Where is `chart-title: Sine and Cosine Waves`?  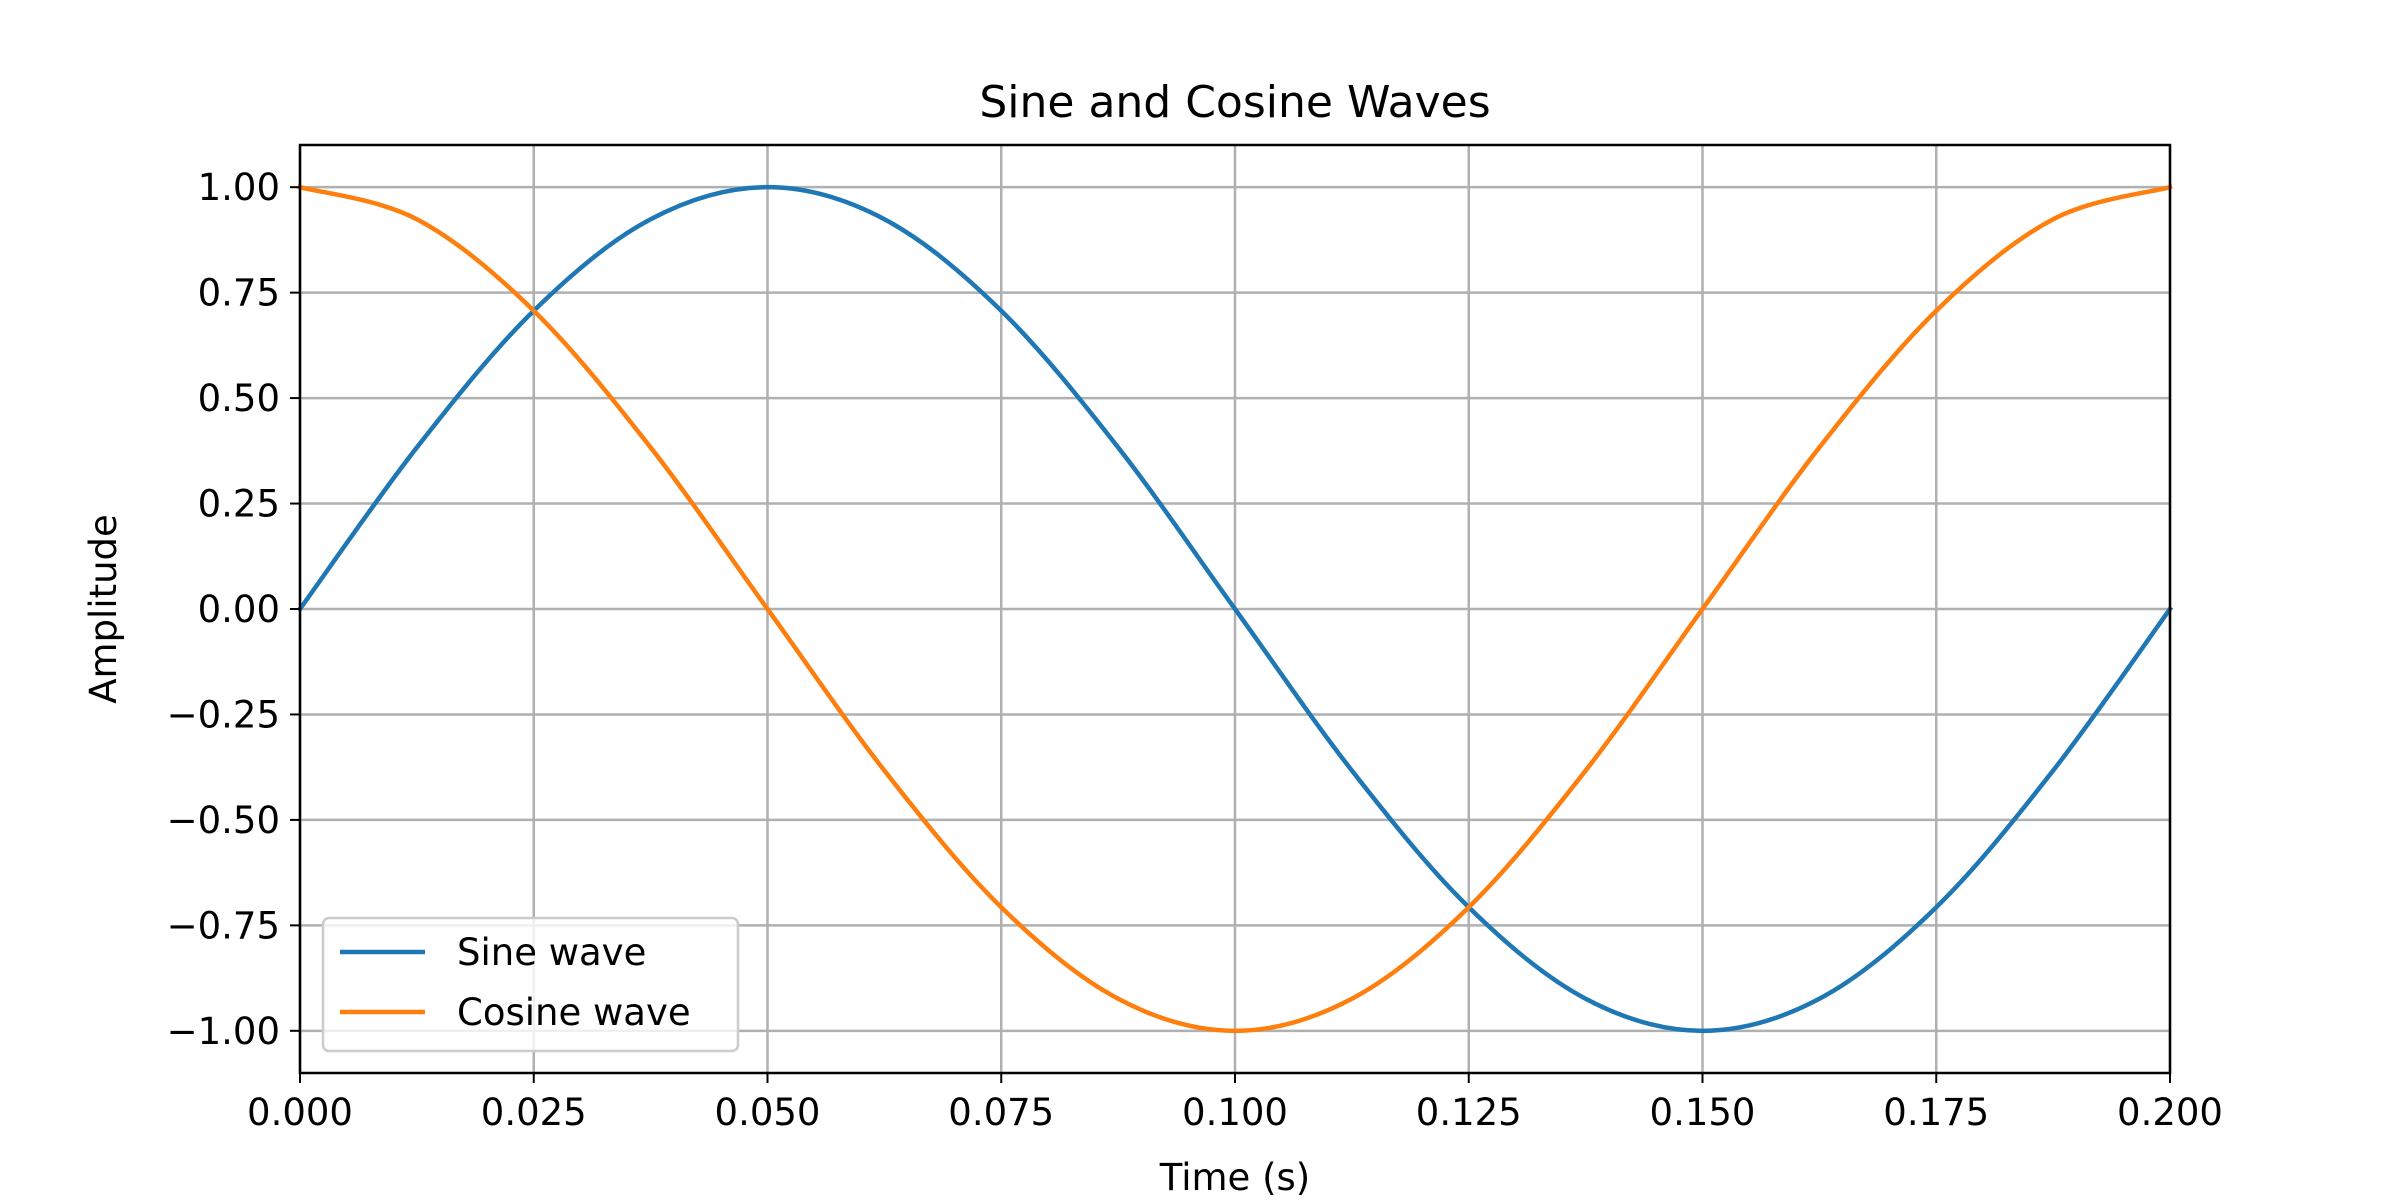
chart-title: Sine and Cosine Waves is located at coordinates (1234, 102).